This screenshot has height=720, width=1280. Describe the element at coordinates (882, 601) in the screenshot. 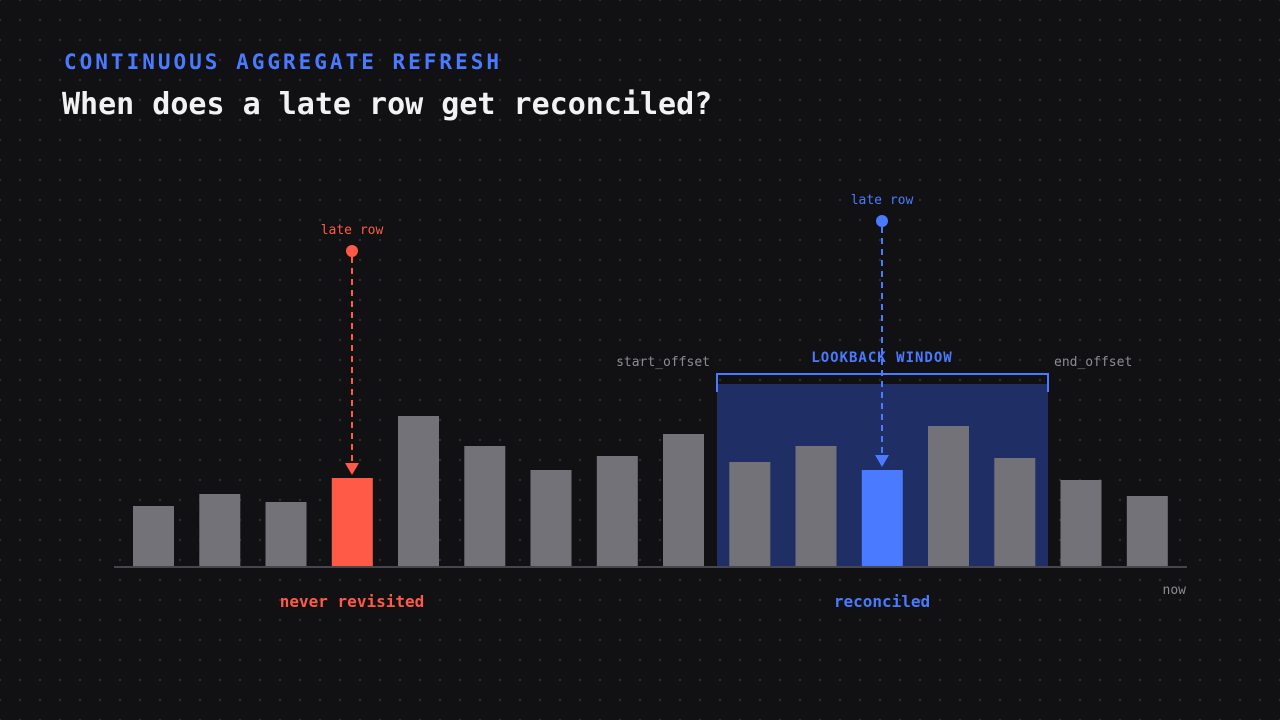

I see `reconciled-label: reconciled` at that location.